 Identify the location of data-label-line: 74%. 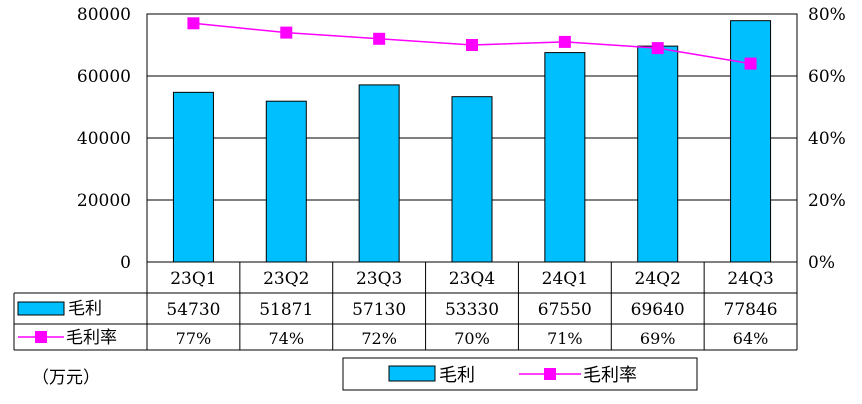
(287, 338).